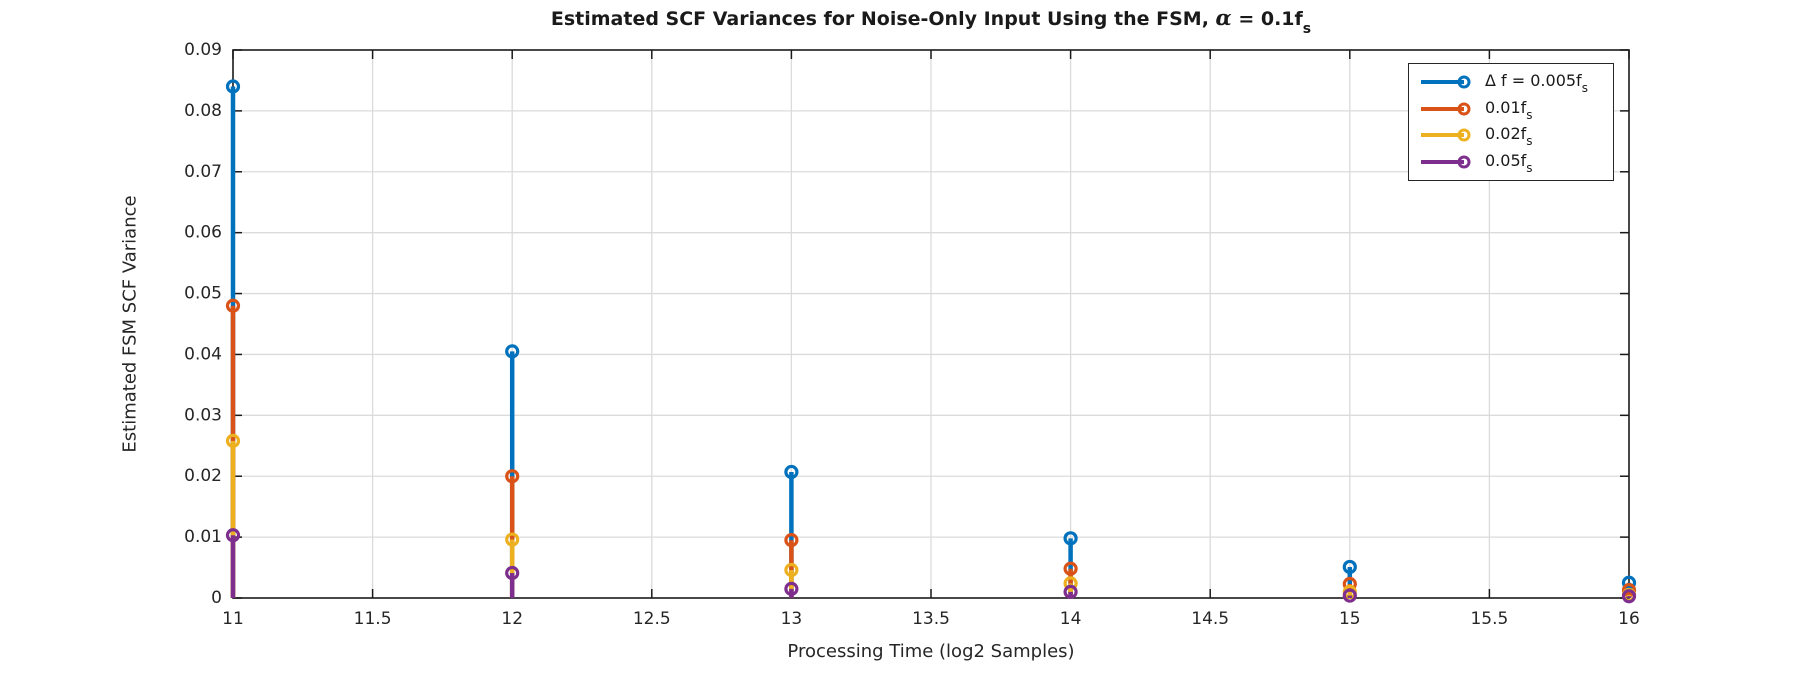  I want to click on y-tick-label: 0.07, so click(203, 172).